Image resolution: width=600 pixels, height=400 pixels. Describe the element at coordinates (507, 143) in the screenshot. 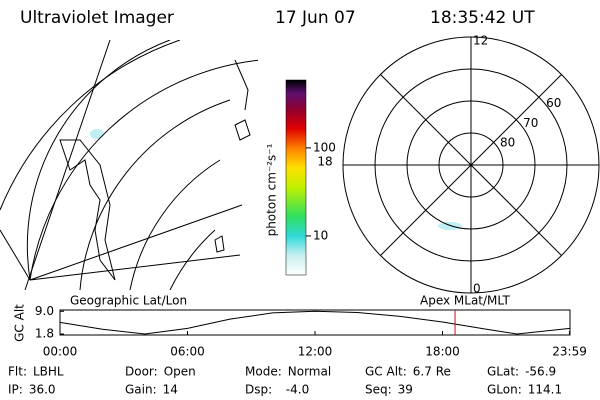

I see `lat-label: 80` at that location.